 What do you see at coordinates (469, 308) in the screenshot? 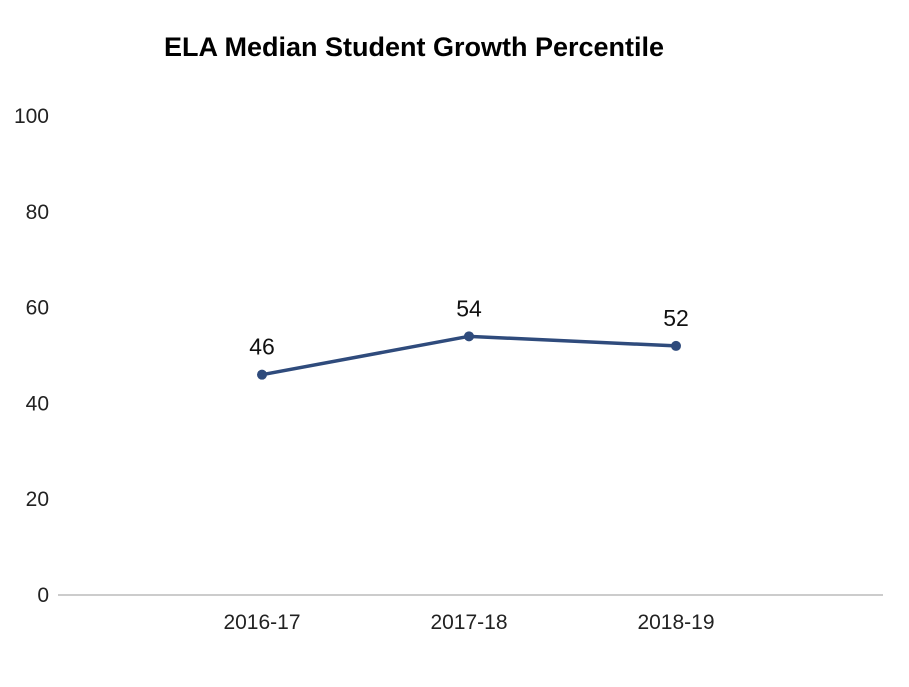
I see `data-label: 54` at bounding box center [469, 308].